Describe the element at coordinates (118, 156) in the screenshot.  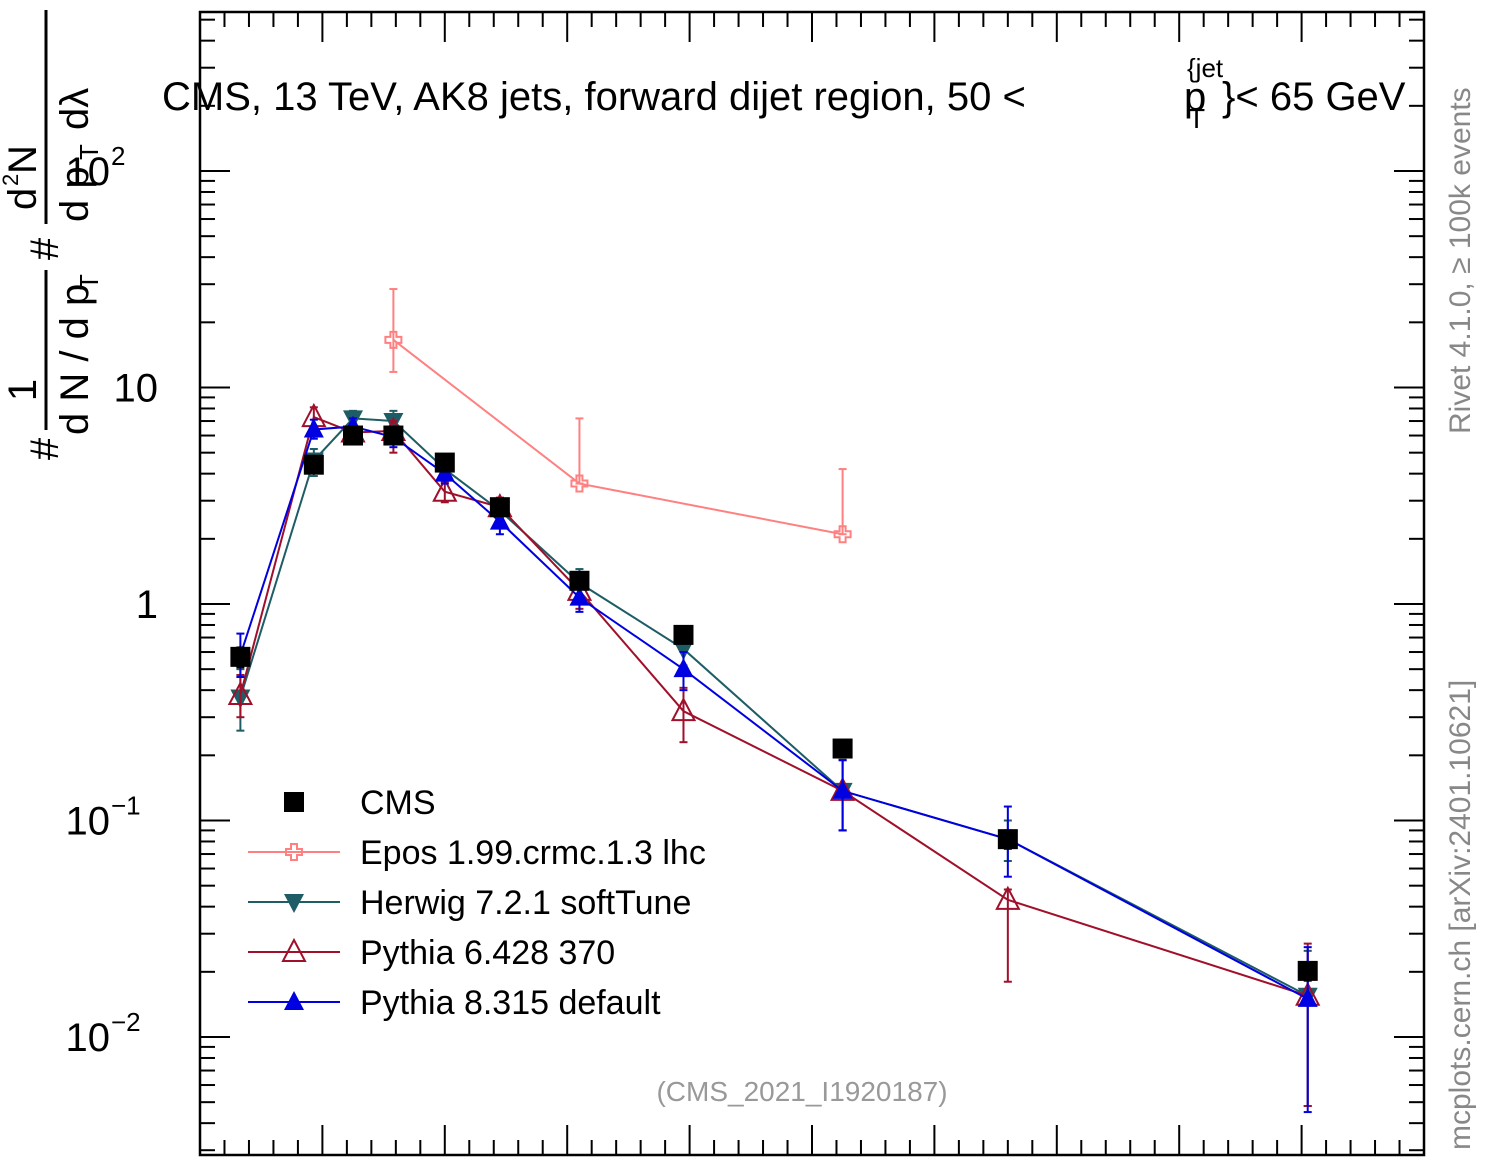
I see `y-tick-label-exp: 2` at that location.